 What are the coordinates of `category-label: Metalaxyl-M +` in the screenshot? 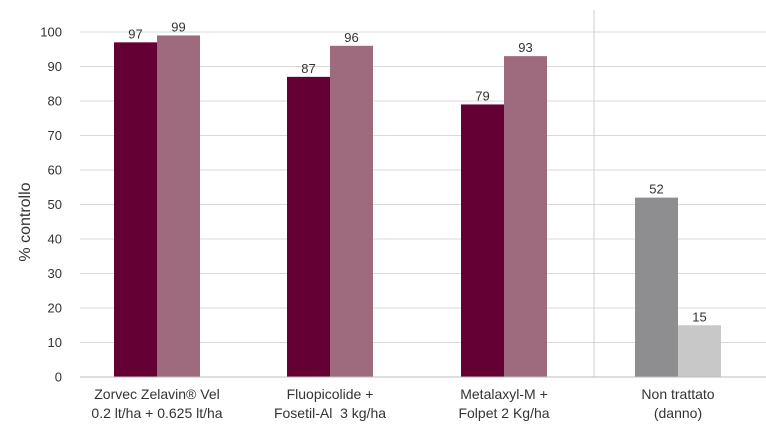 It's located at (504, 394).